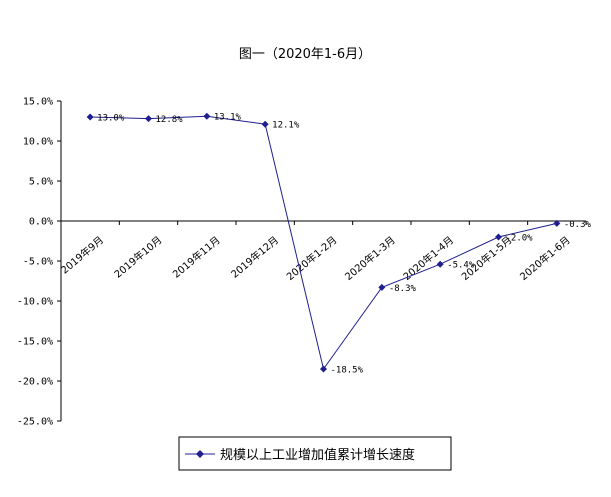  I want to click on legend-box, so click(315, 453).